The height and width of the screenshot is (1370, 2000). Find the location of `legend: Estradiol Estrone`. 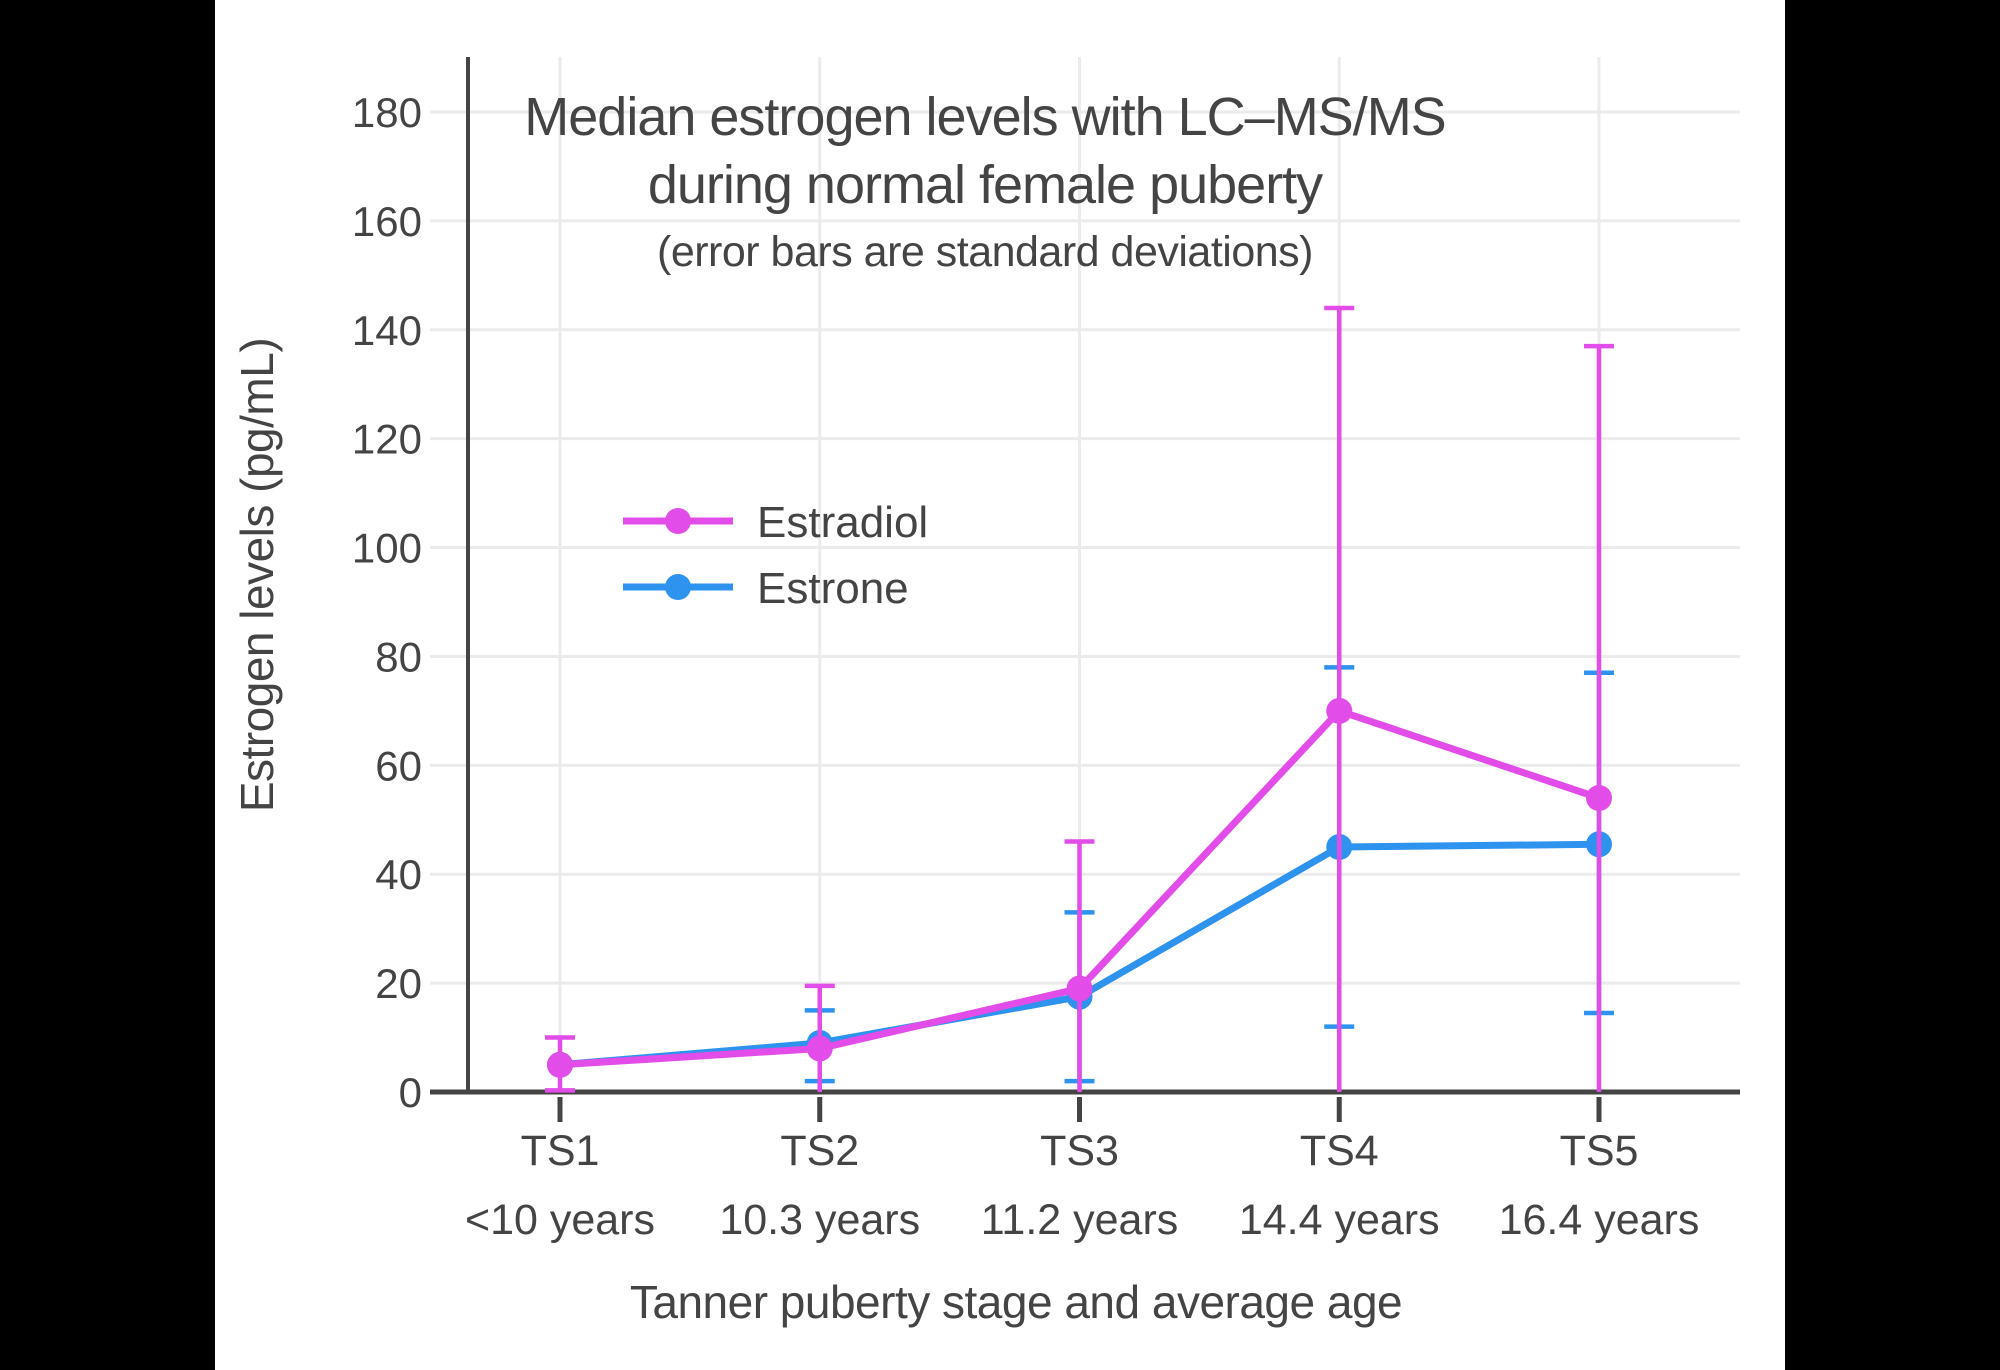

legend: Estradiol Estrone is located at coordinates (775, 555).